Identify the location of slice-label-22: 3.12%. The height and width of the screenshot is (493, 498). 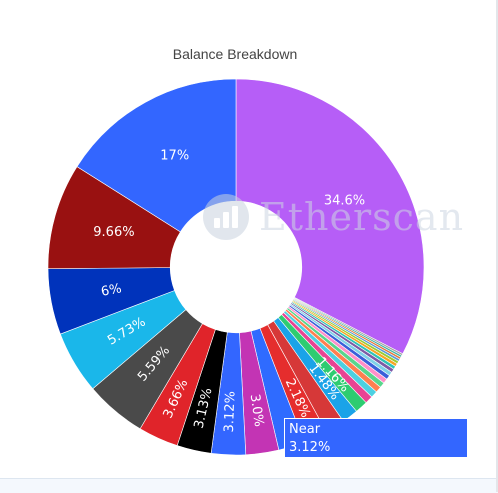
(230, 412).